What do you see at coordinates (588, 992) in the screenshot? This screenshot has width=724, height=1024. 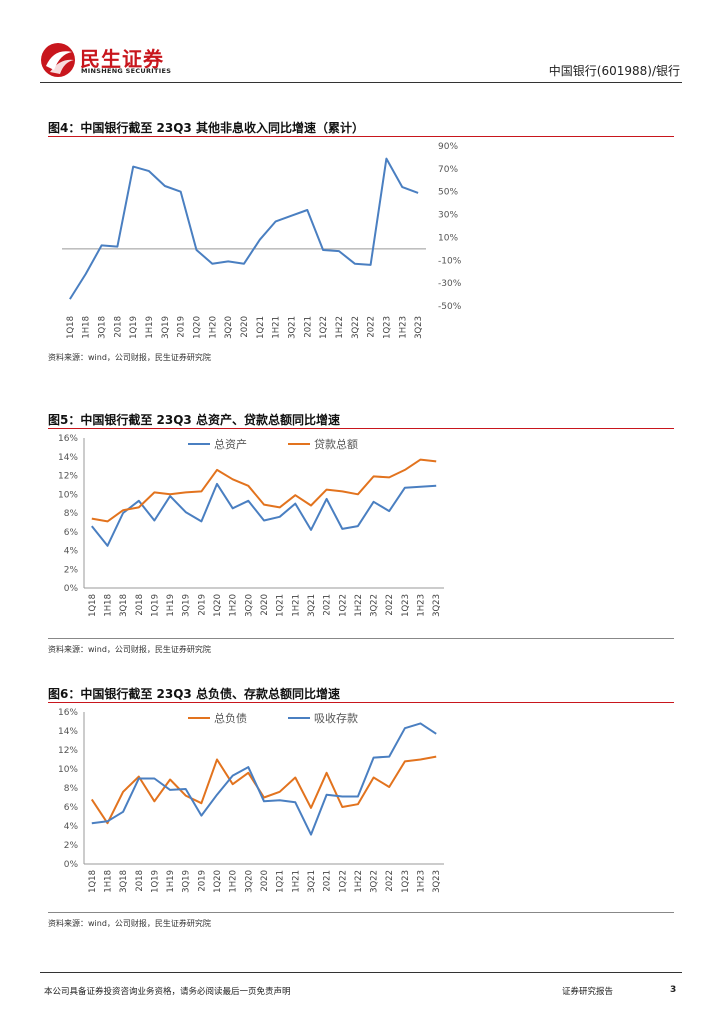 I see `footer-report-type: 证券研究报告` at bounding box center [588, 992].